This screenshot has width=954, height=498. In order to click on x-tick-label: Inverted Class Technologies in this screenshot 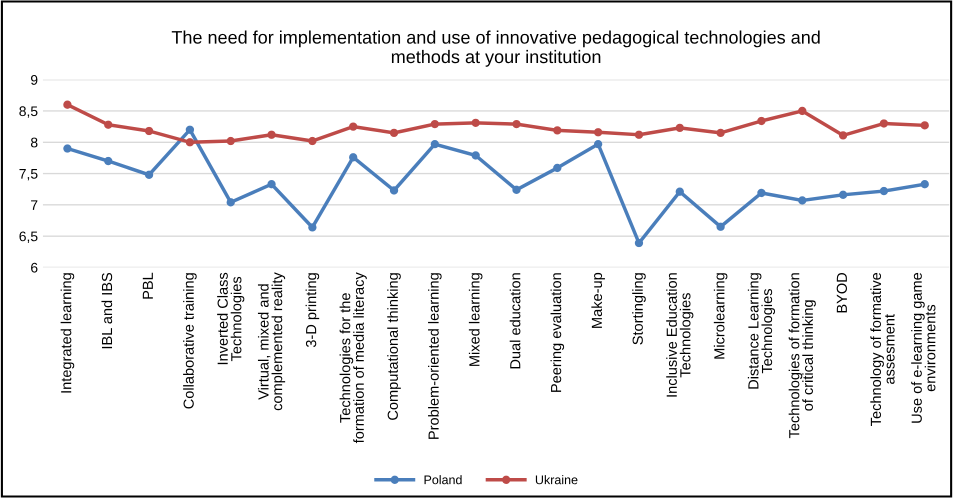, I will do `click(230, 318)`.